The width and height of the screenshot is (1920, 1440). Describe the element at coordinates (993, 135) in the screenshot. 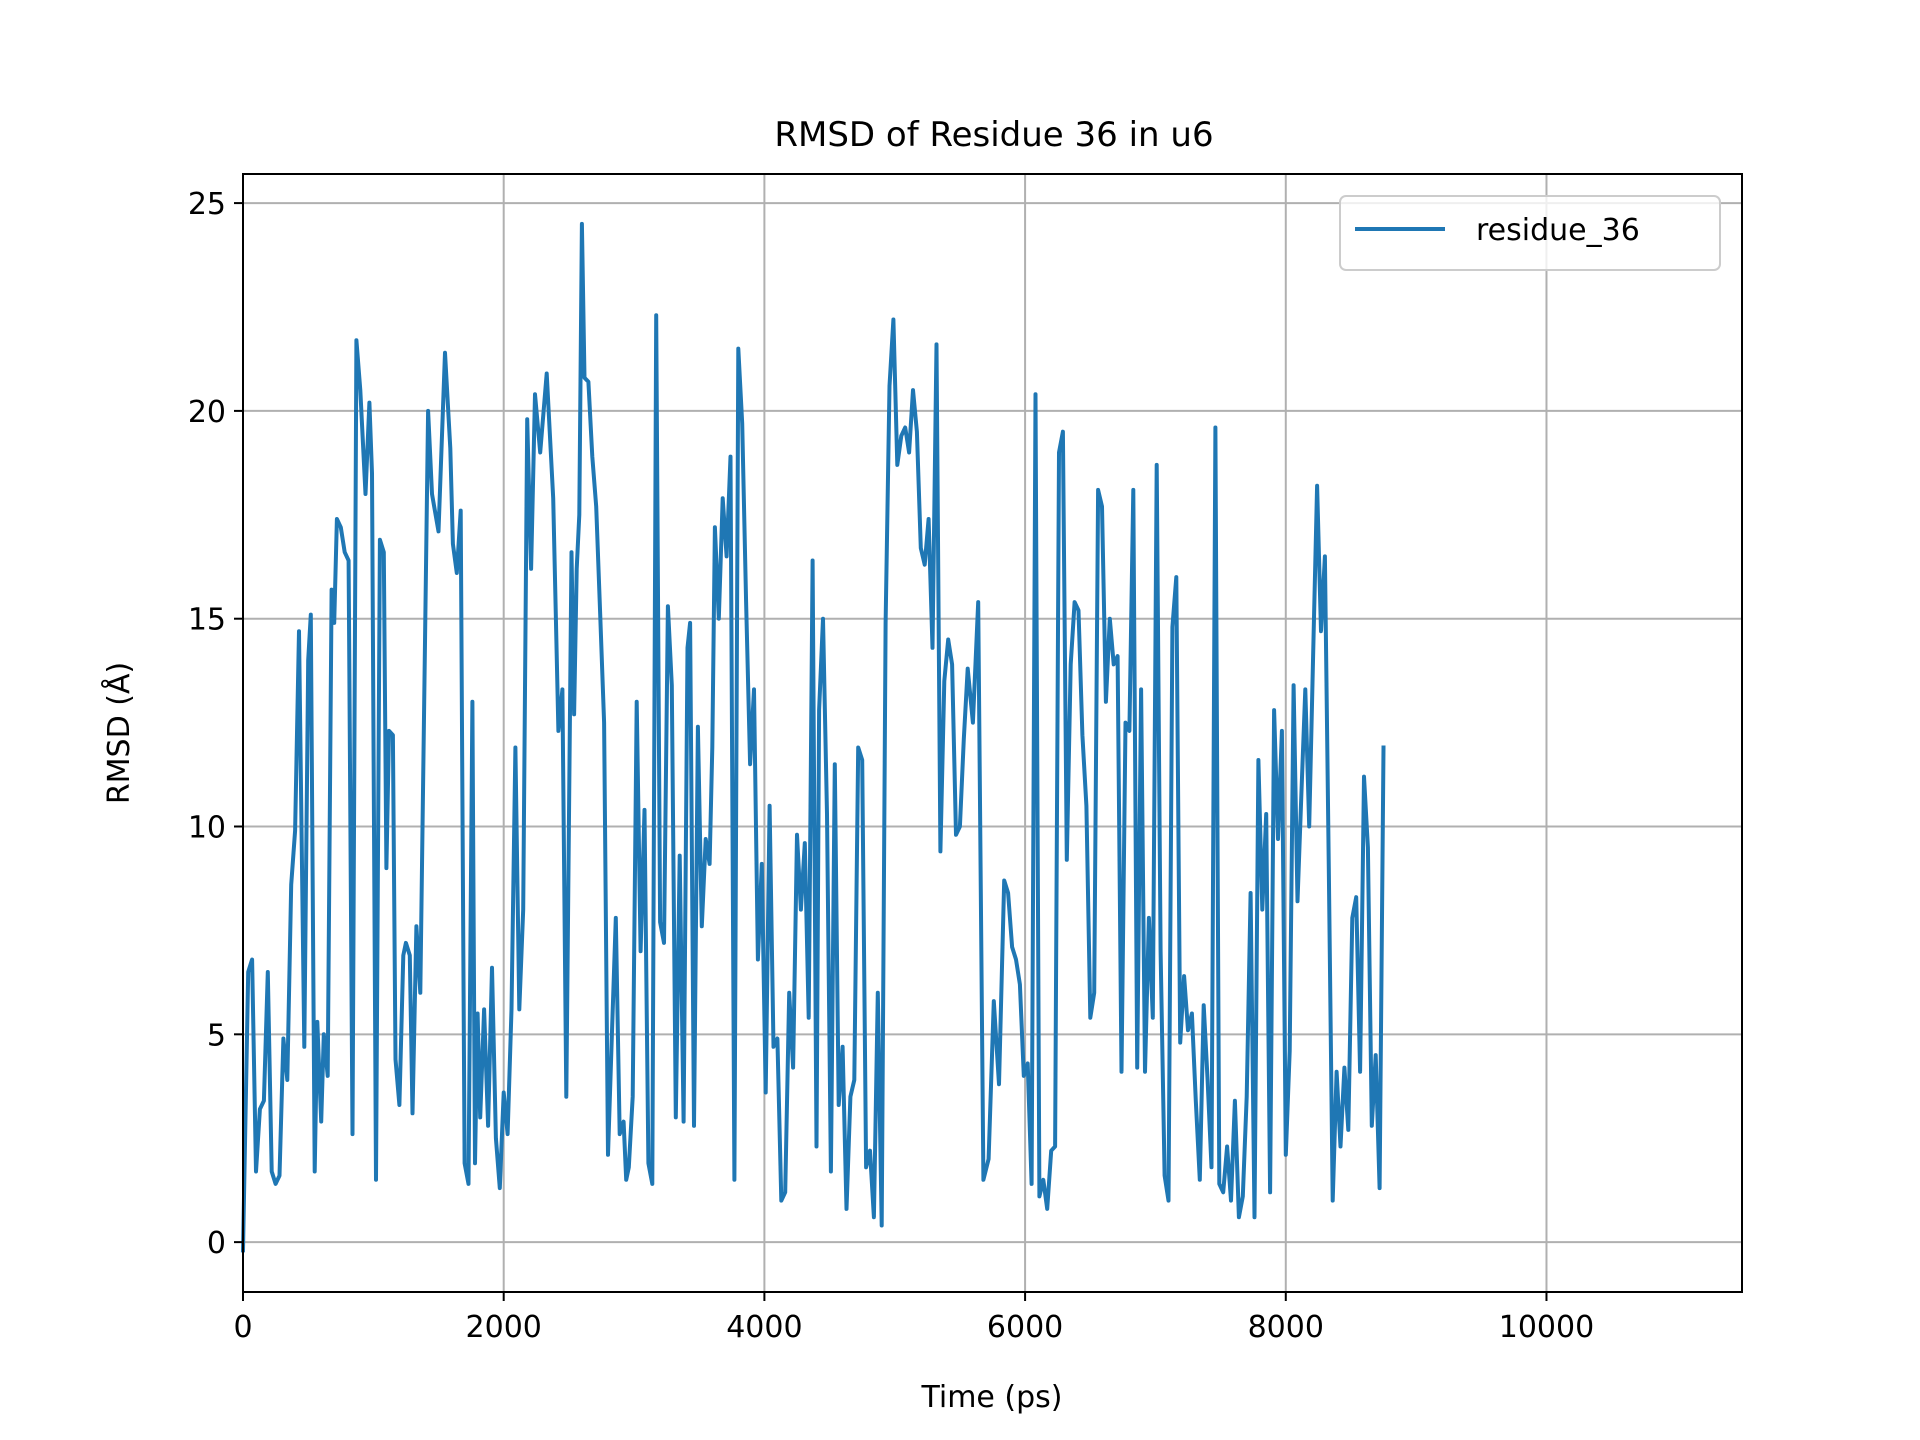

I see `chart-title: RMSD of Residue 36 in u6` at that location.